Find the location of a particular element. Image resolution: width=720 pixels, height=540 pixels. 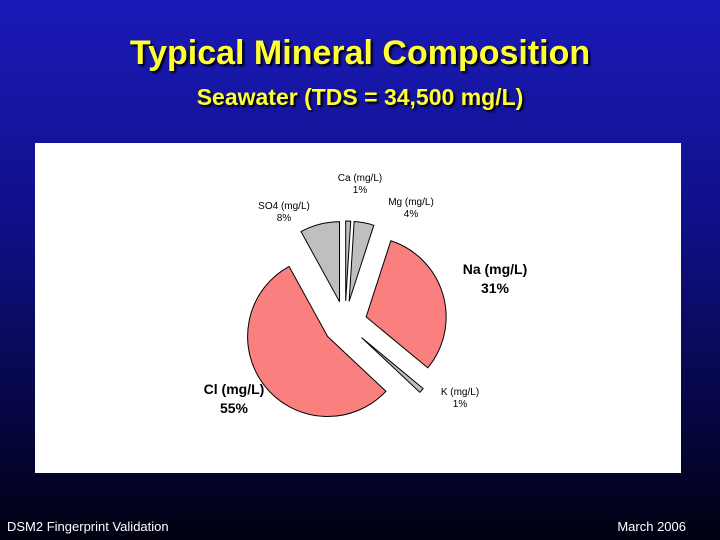

pie-slice-na is located at coordinates (406, 304).